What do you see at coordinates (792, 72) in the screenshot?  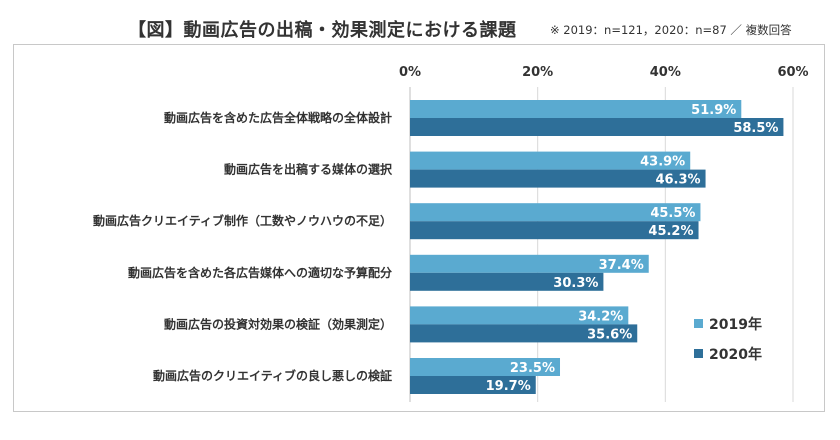 I see `x-tick-label: 60%` at bounding box center [792, 72].